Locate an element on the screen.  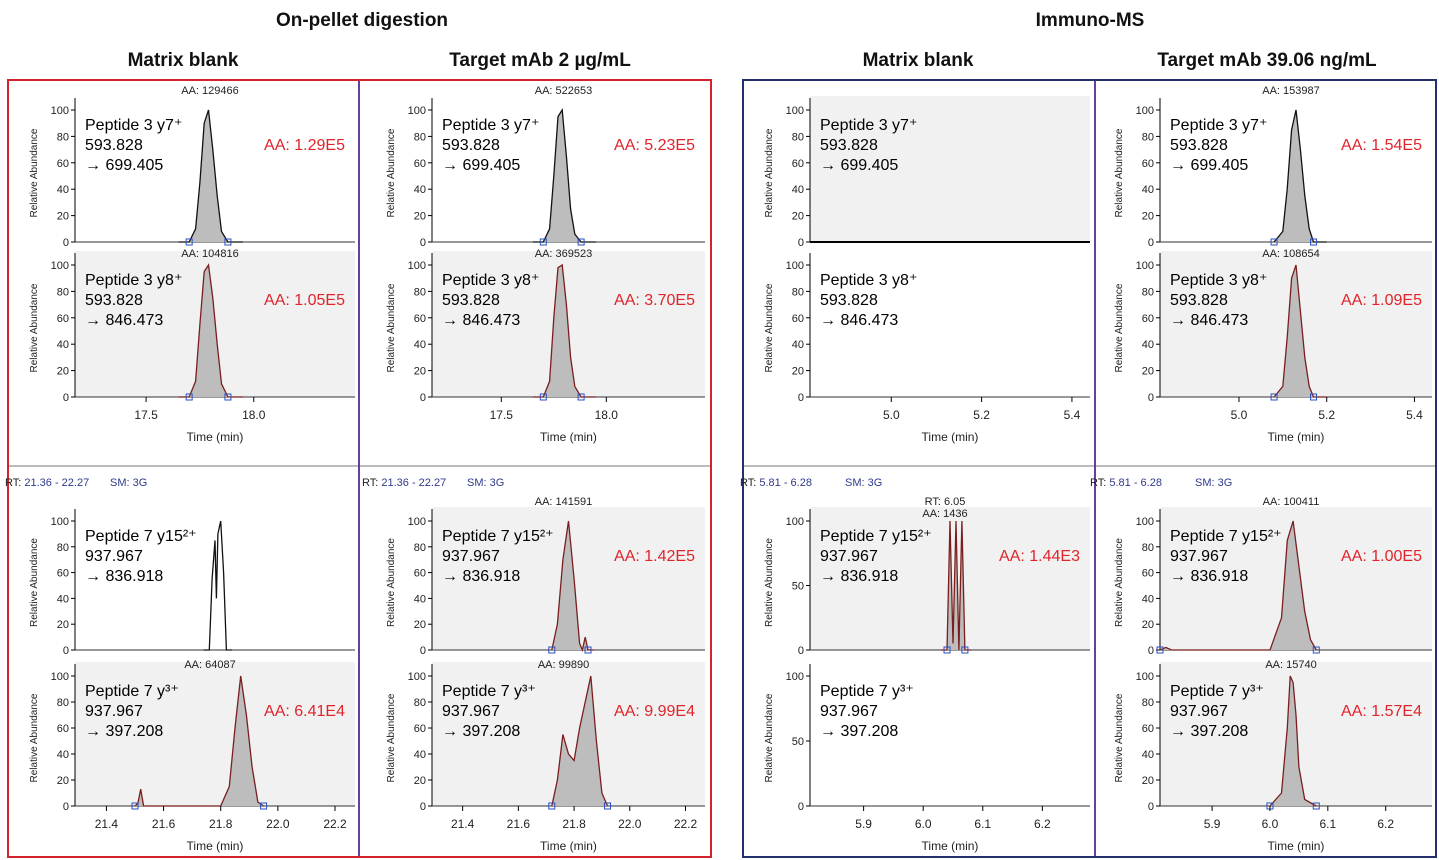
integrated-area: AA: 1.00E5 is located at coordinates (1381, 556).